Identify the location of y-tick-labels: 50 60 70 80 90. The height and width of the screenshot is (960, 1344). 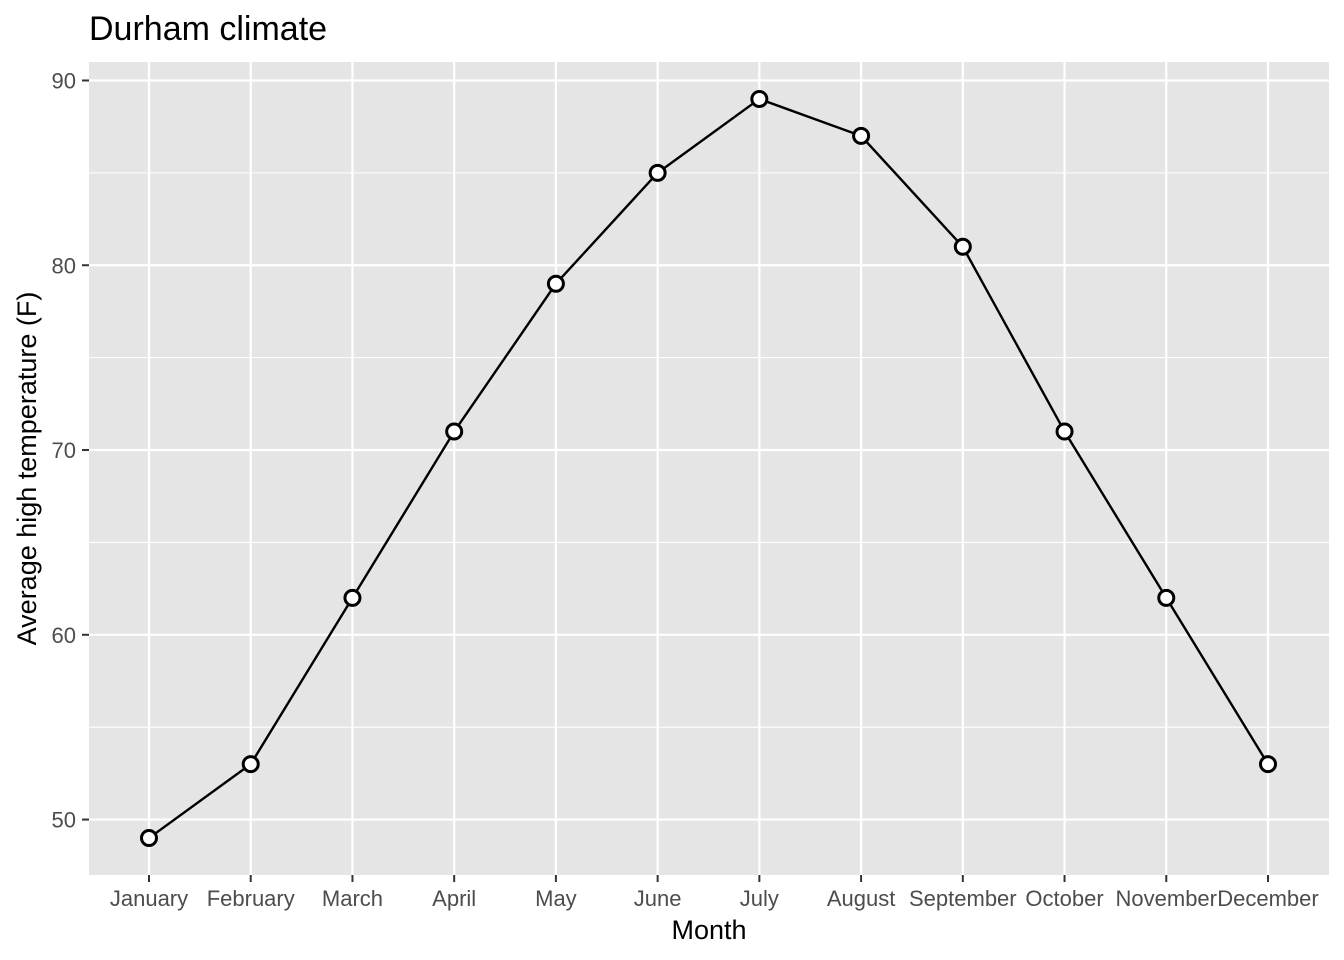
(64, 450).